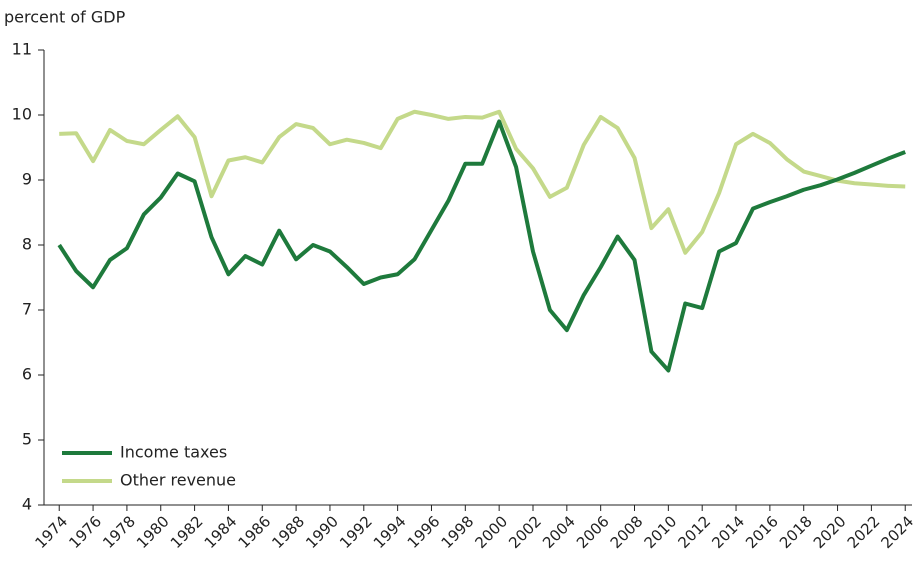 This screenshot has width=917, height=569. Describe the element at coordinates (22, 49) in the screenshot. I see `y-tick-label: 11` at that location.